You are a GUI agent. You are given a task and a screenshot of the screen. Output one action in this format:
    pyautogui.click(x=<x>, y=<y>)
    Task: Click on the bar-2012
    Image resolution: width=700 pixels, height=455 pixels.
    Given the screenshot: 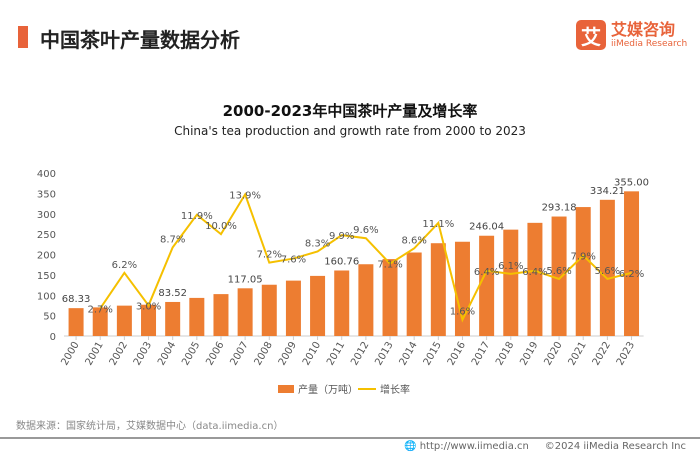 What is the action you would take?
    pyautogui.click(x=366, y=300)
    